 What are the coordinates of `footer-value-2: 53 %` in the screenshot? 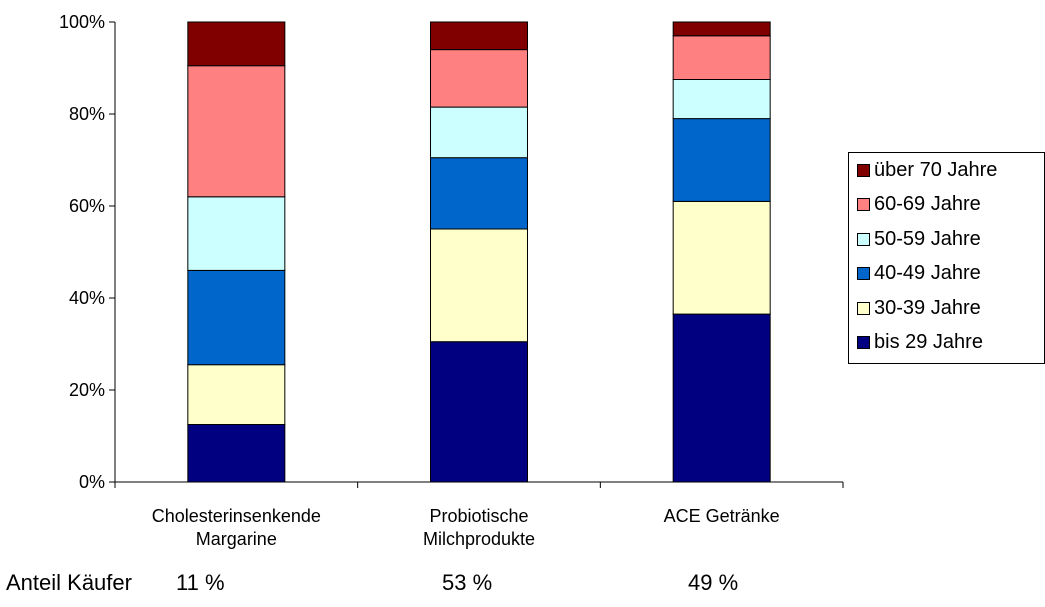 It's located at (467, 582).